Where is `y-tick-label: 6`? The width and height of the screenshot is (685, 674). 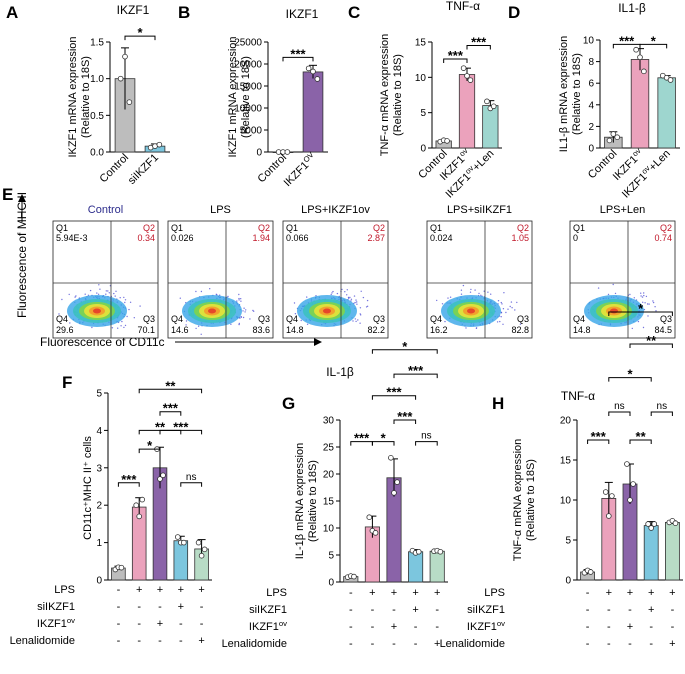
y-tick-label: 6 is located at coordinates (591, 84).